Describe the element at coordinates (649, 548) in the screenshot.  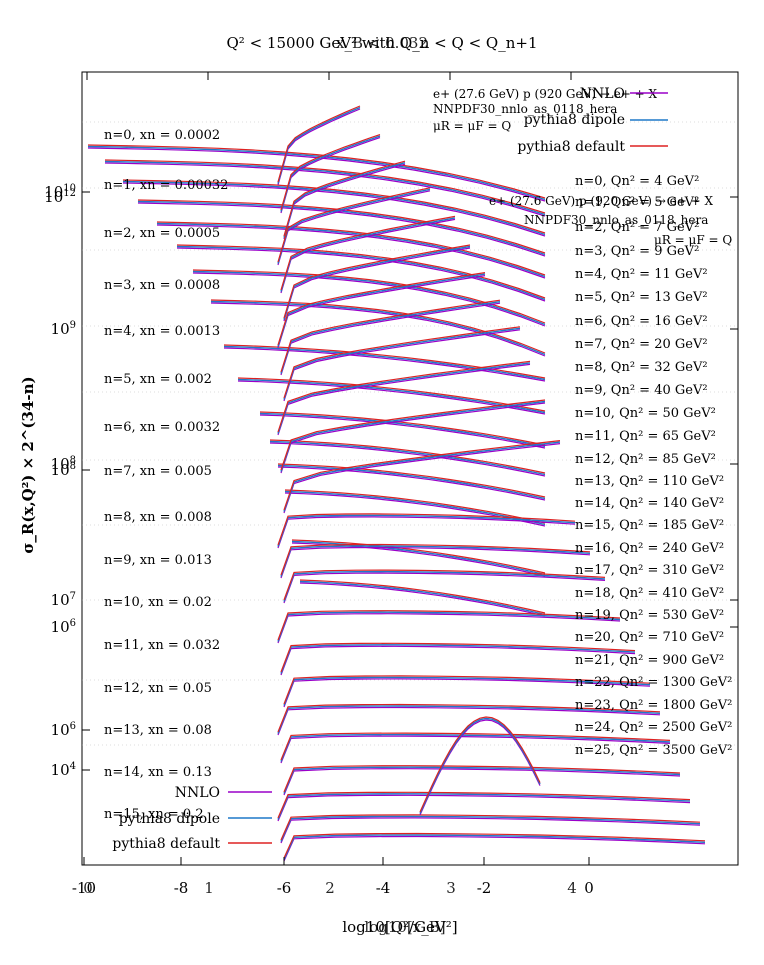
I see `q-bin-label: n=16, Qn² = 240 GeV²` at that location.